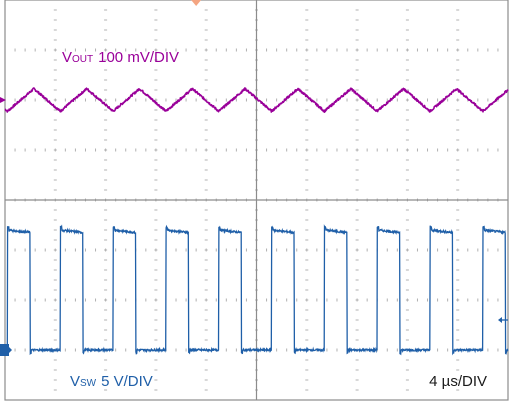  I want to click on time-scale-label: 4 µs/DIV, so click(458, 381).